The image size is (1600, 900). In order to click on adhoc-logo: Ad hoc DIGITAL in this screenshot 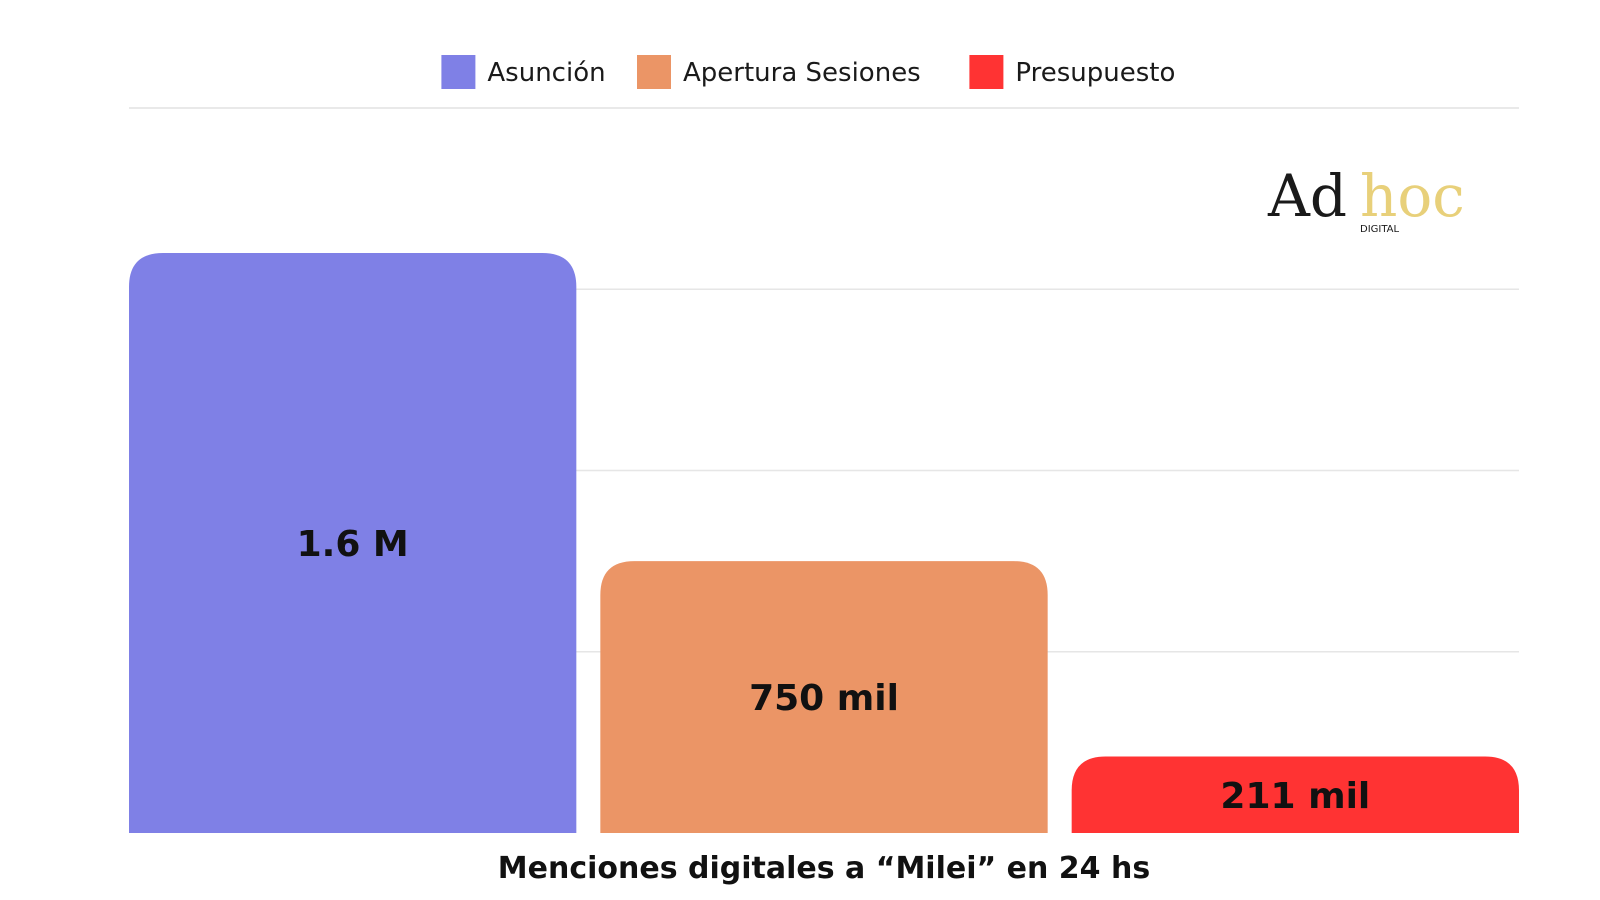, I will do `click(1366, 198)`.